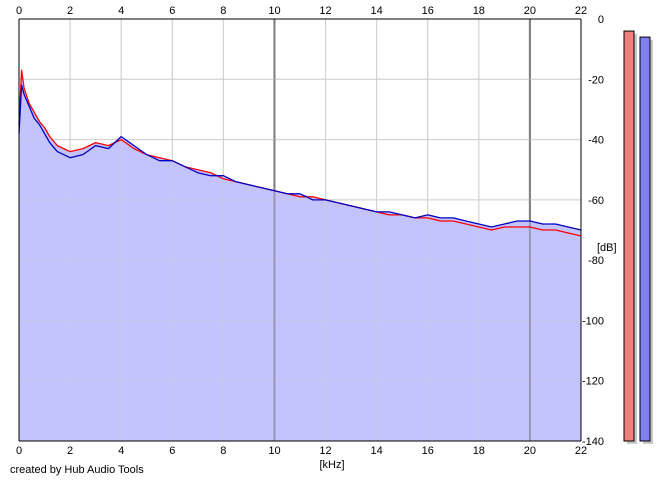 The width and height of the screenshot is (664, 486). What do you see at coordinates (377, 11) in the screenshot?
I see `x-tick-label-top: 14` at bounding box center [377, 11].